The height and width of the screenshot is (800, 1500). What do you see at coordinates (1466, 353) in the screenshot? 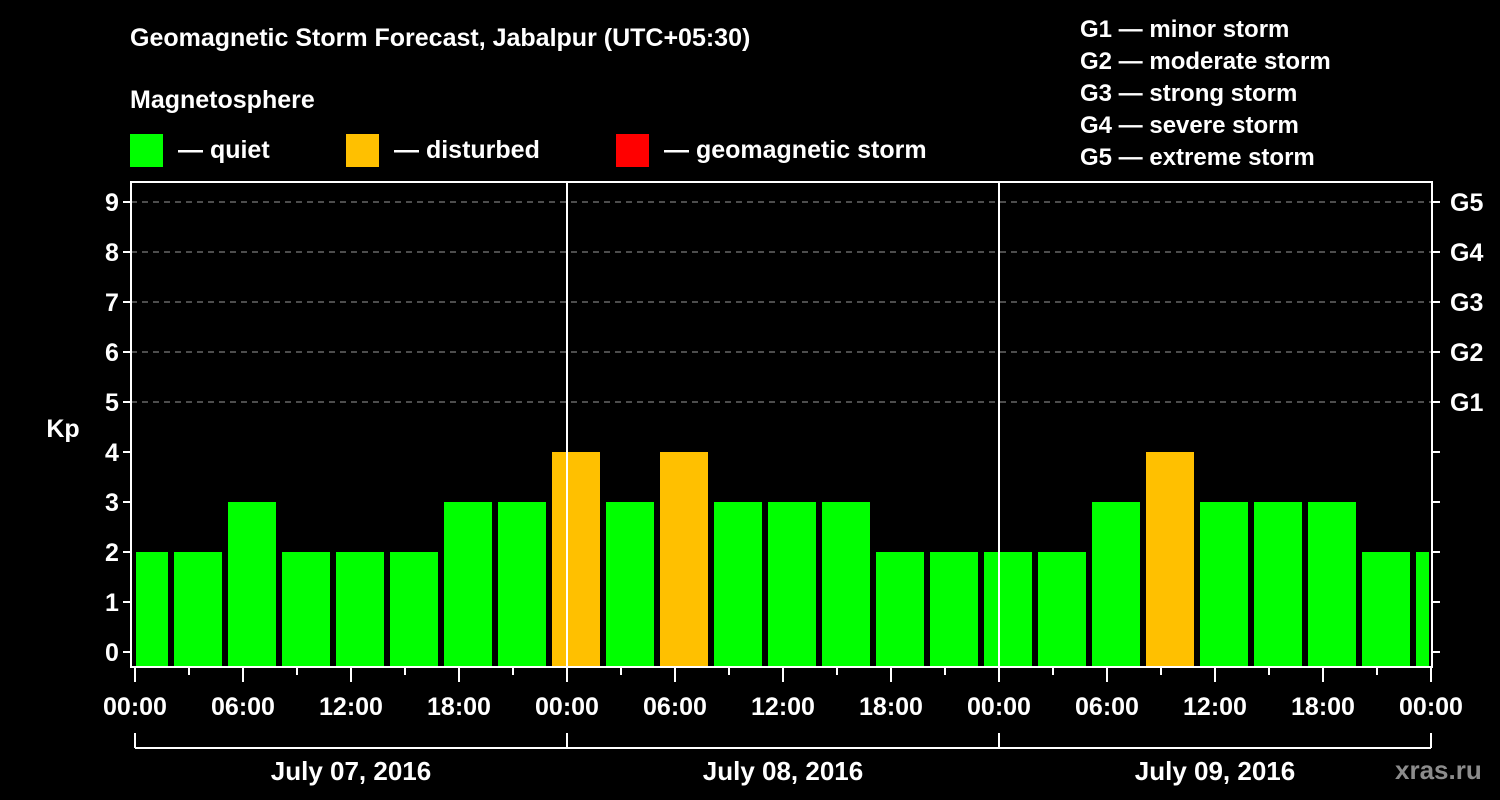
I see `g-scale-label: G2` at bounding box center [1466, 353].